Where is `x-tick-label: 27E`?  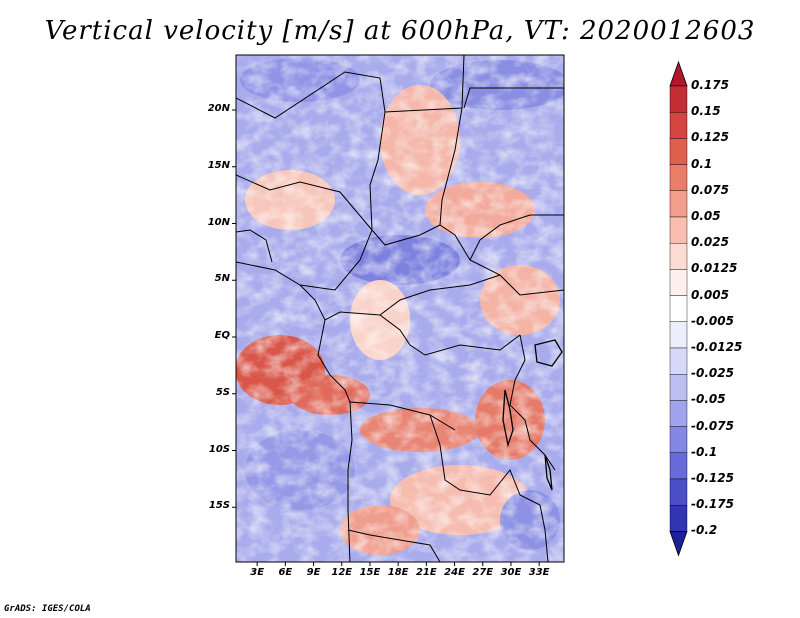
x-tick-label: 27E is located at coordinates (483, 572).